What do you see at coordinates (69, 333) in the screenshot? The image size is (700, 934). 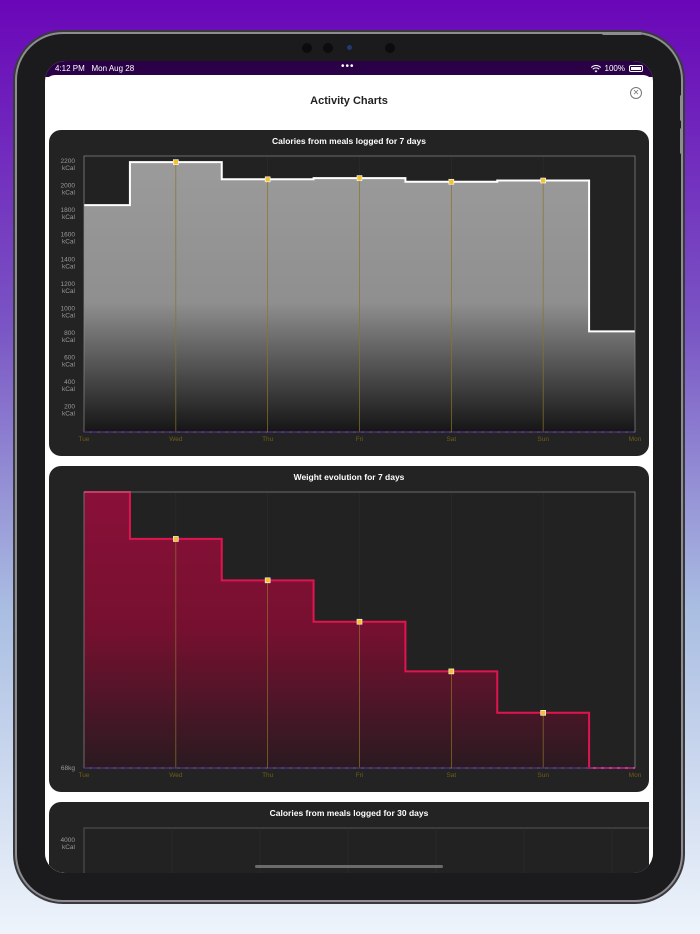 I see `y-tick-label: 800` at bounding box center [69, 333].